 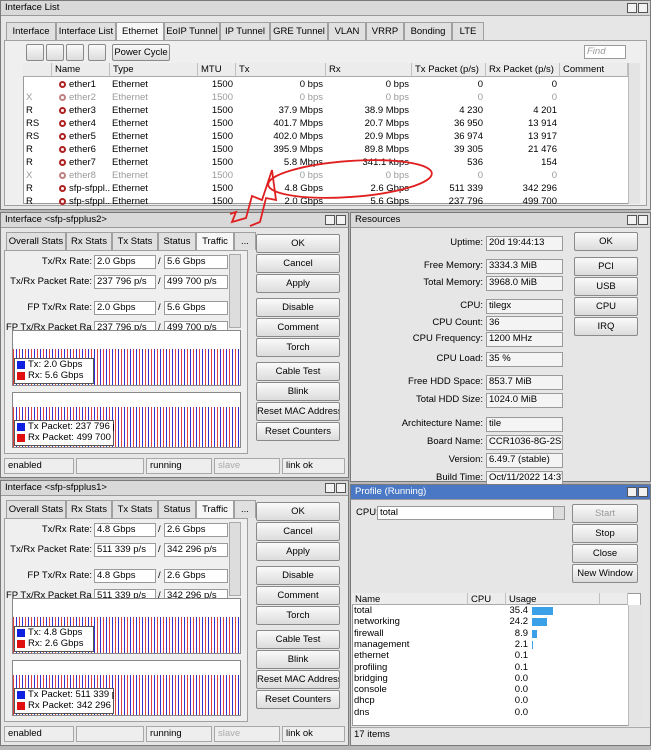 What do you see at coordinates (542, 123) in the screenshot?
I see `cell-rx-packet: 13 914` at bounding box center [542, 123].